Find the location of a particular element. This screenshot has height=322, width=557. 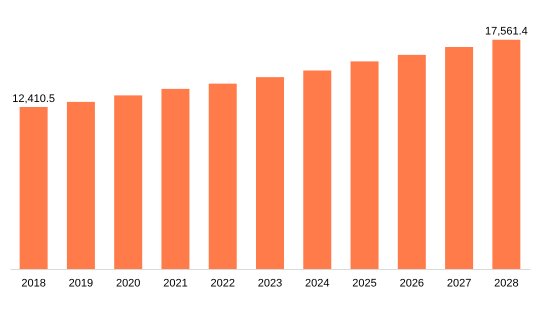

x-tick-label: 2025 is located at coordinates (364, 284).